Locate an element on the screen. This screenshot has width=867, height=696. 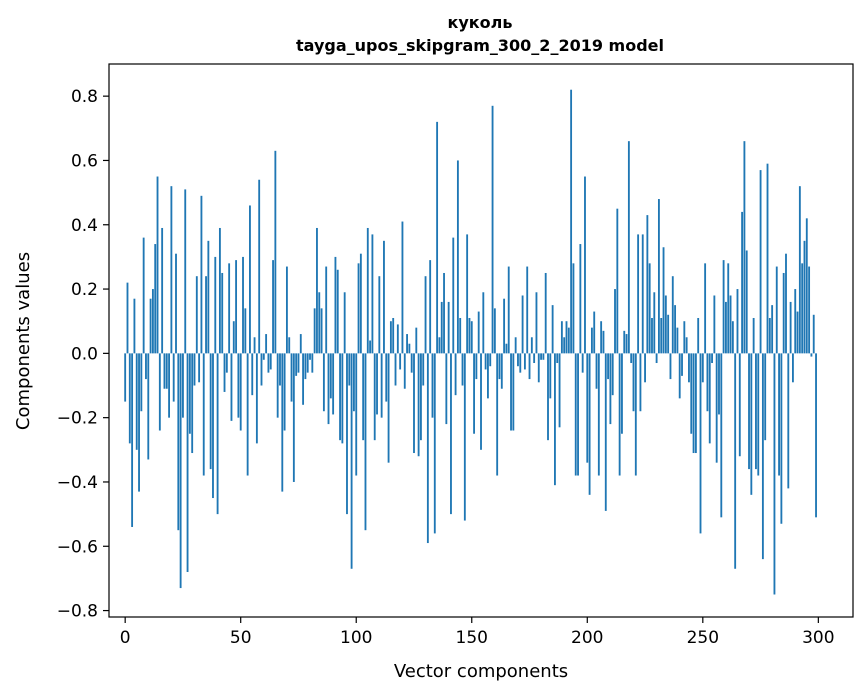
y-tick-label: 0.4 is located at coordinates (84, 226).